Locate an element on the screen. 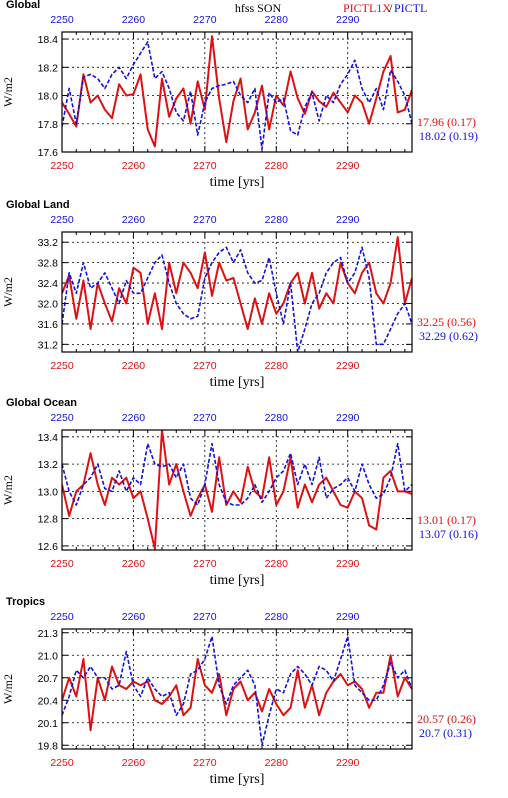 The height and width of the screenshot is (798, 508). series-a-stats: 20.57 (0.26) is located at coordinates (446, 719).